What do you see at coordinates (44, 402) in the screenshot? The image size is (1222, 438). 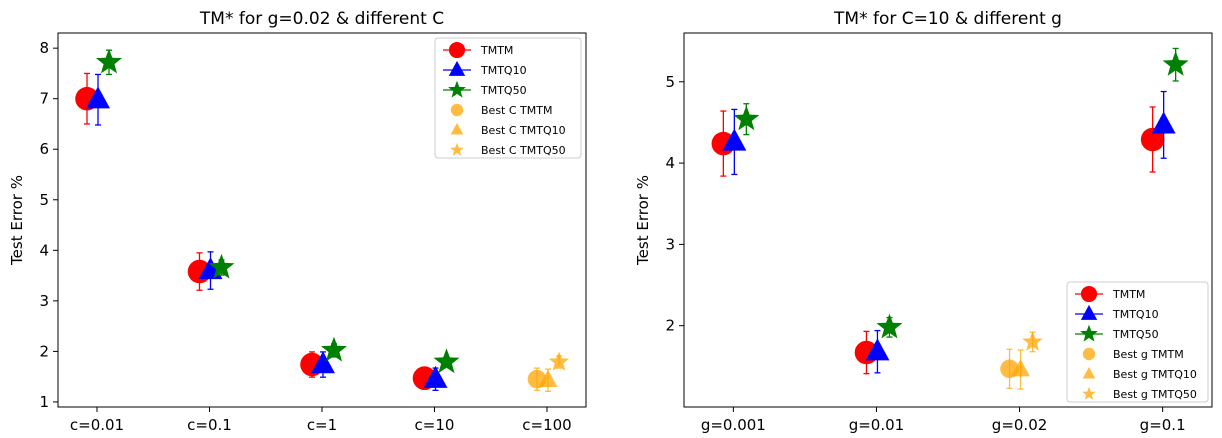 I see `y-tick-label: 1` at bounding box center [44, 402].